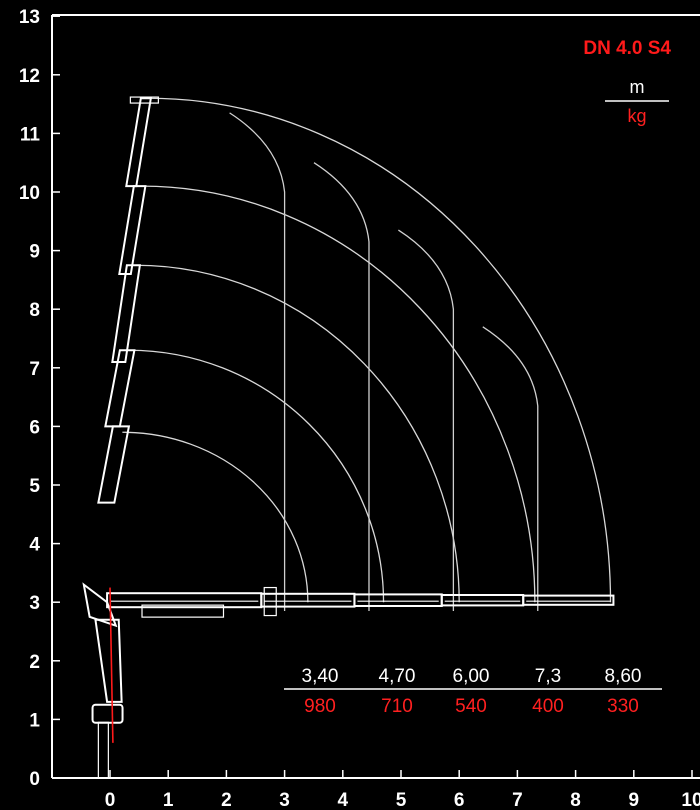 This screenshot has width=700, height=810. Describe the element at coordinates (637, 87) in the screenshot. I see `unit-meters: m` at that location.